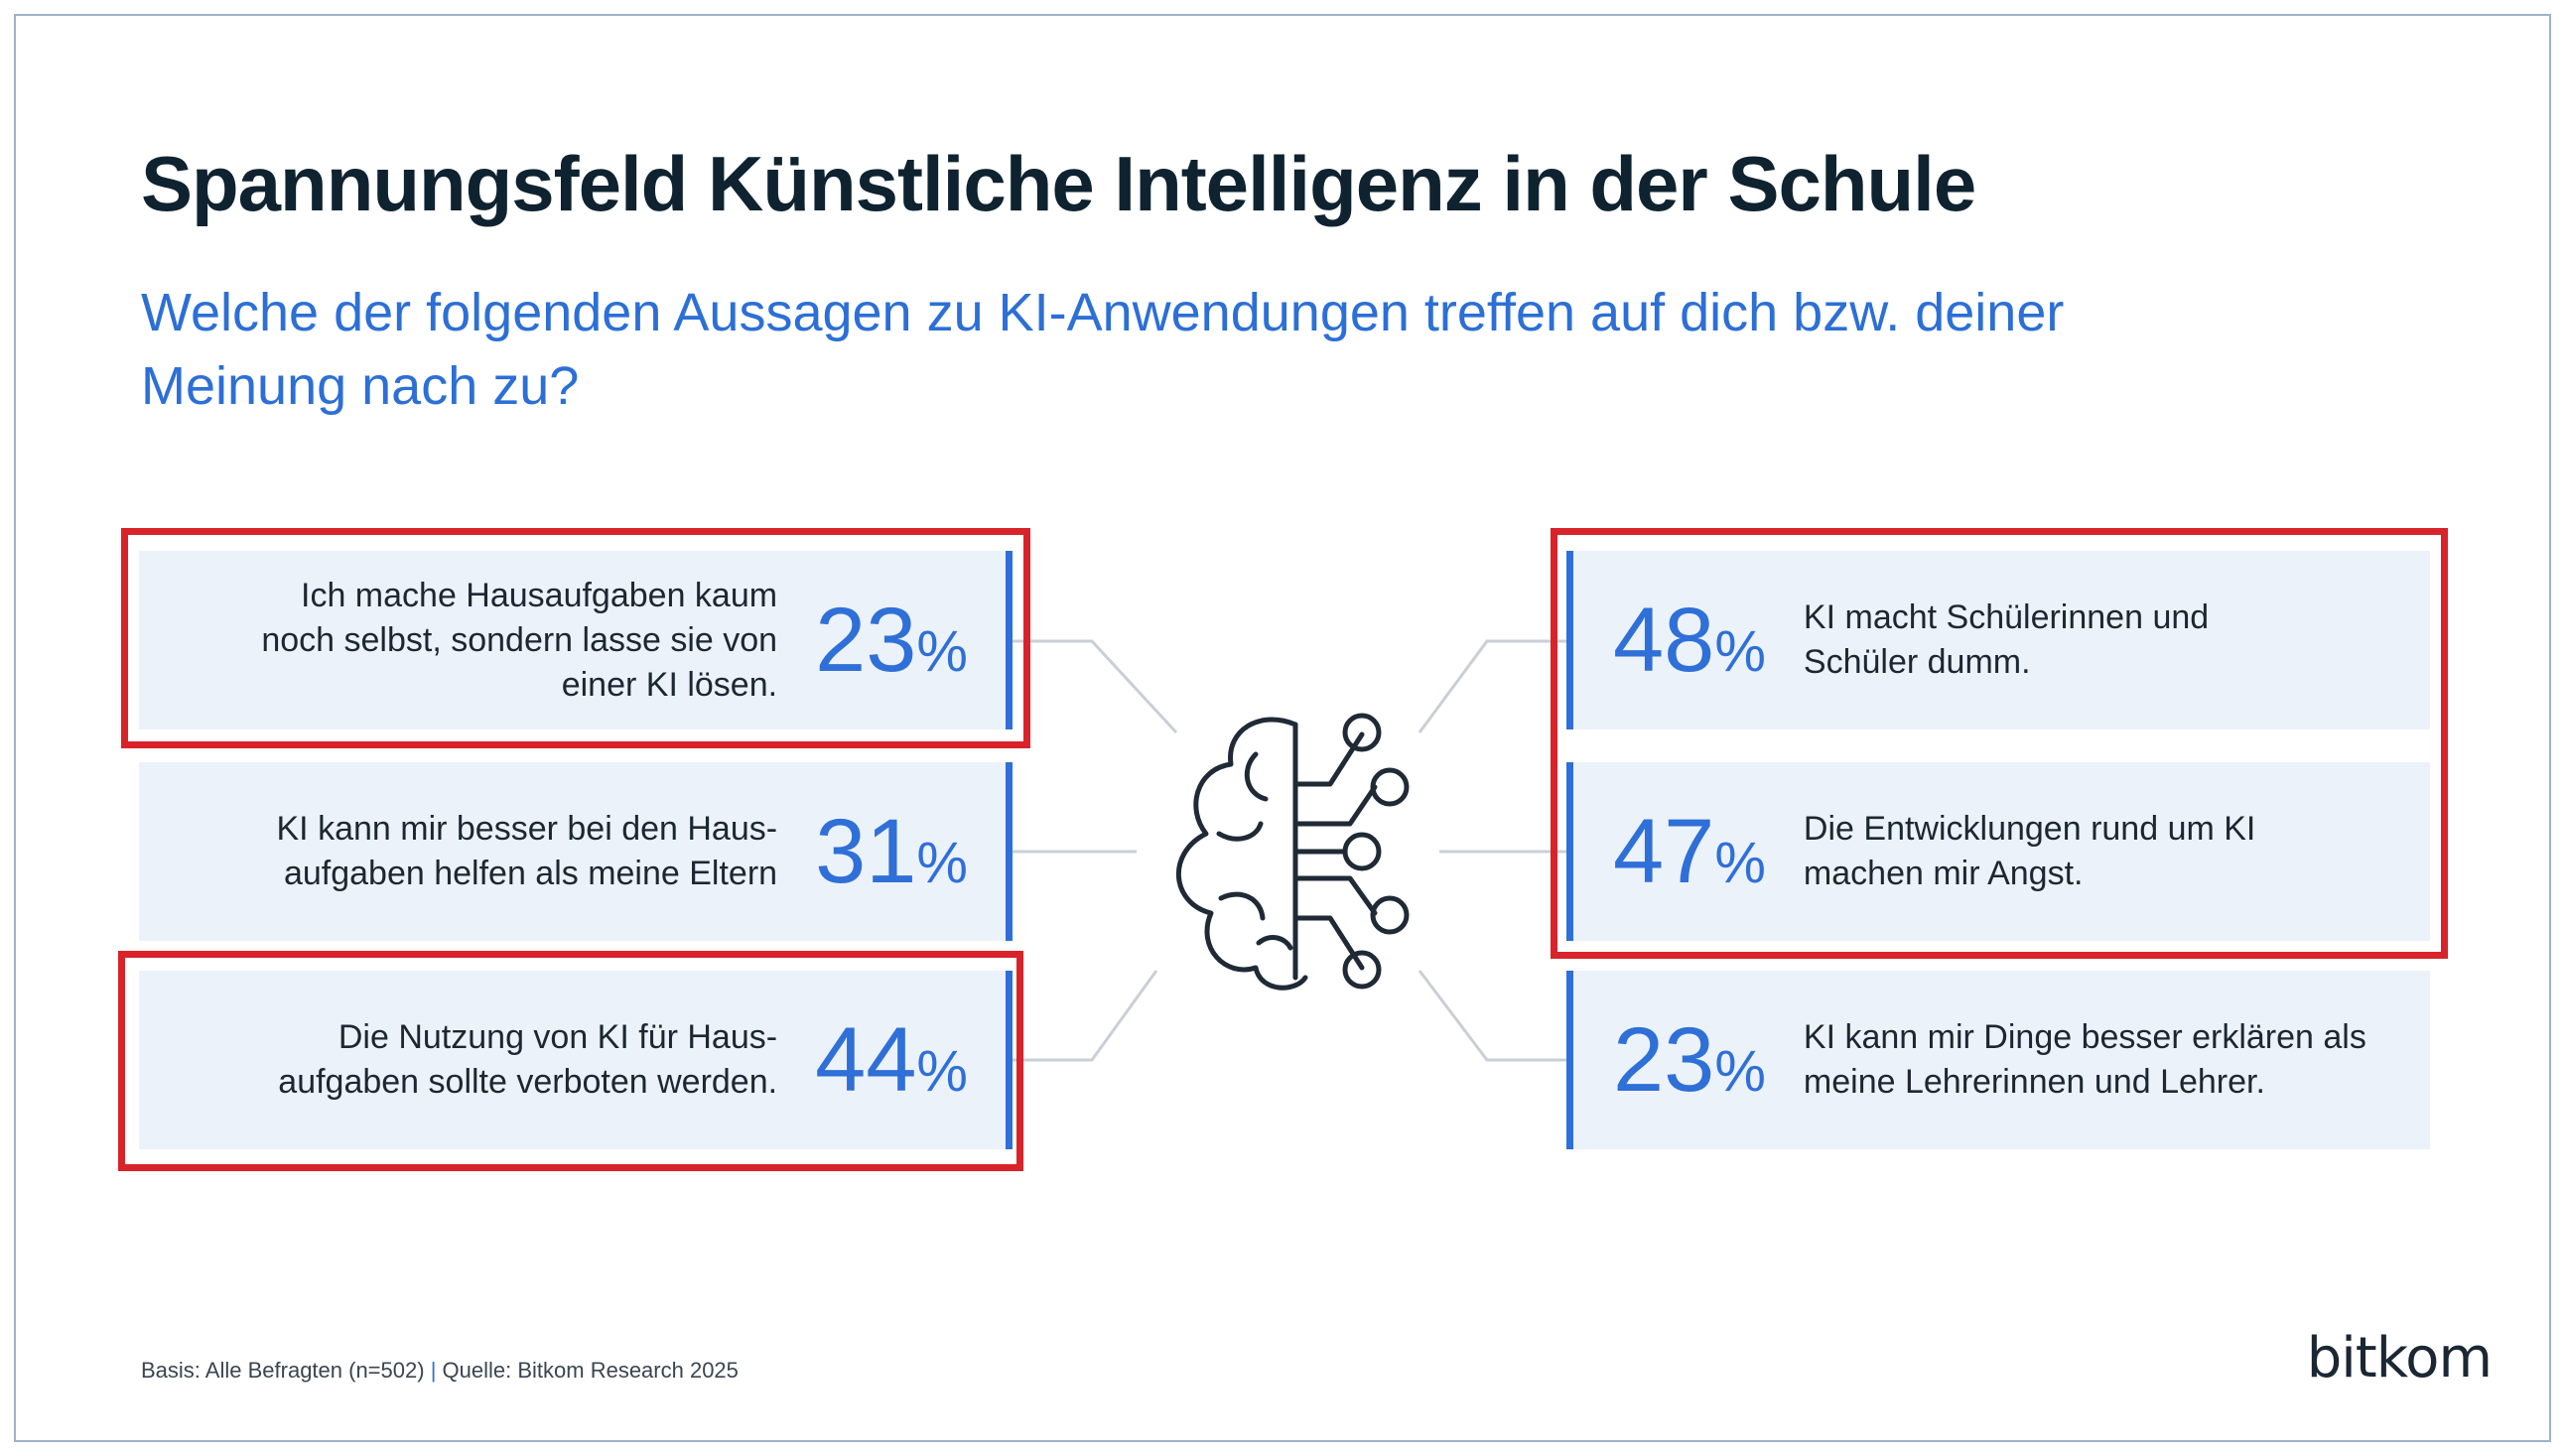 Image resolution: width=2567 pixels, height=1456 pixels. What do you see at coordinates (892, 851) in the screenshot?
I see `statement-value: 31%` at bounding box center [892, 851].